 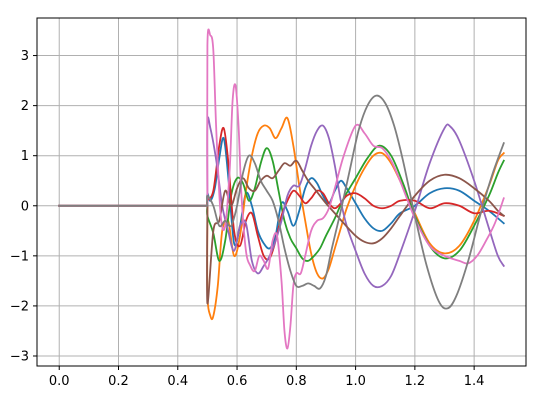 What do you see at coordinates (25, 56) in the screenshot?
I see `y-tick-label: 3` at bounding box center [25, 56].